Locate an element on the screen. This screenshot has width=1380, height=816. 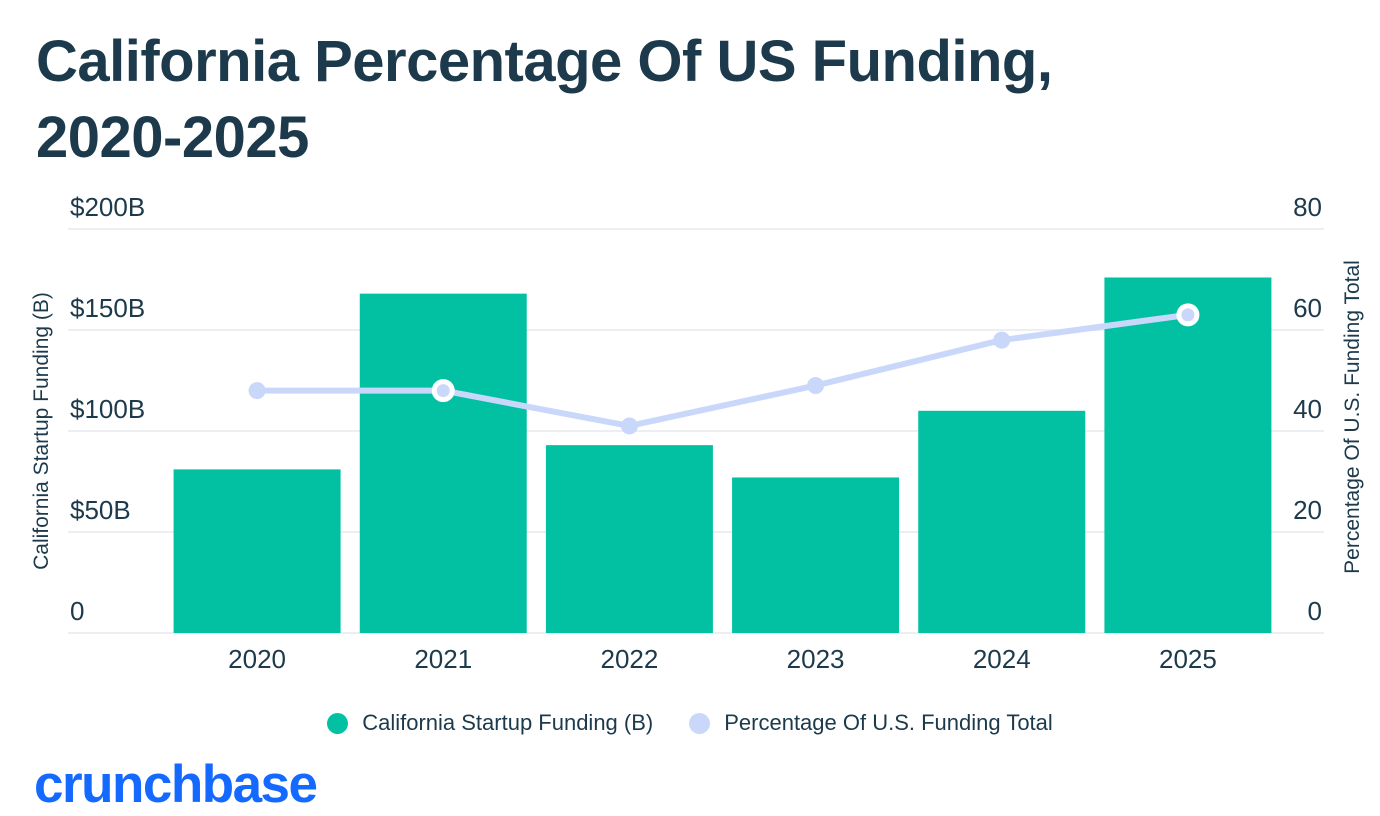
y-tick-left-50: $50B is located at coordinates (100, 510).